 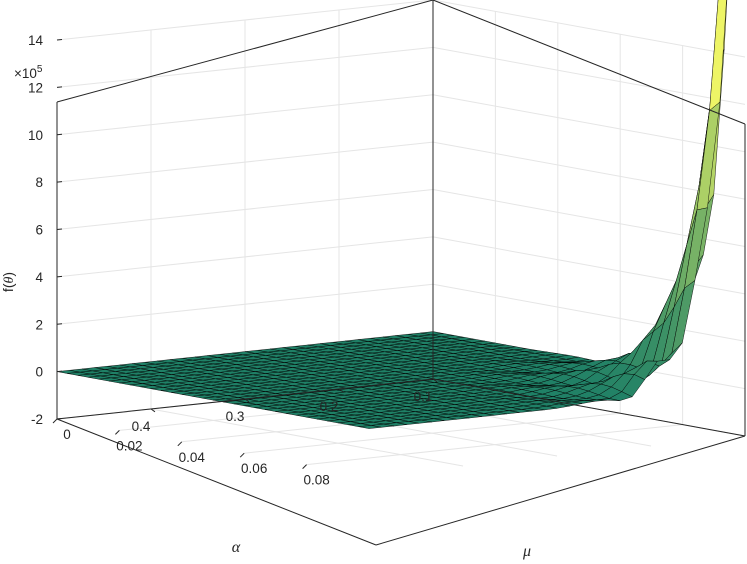 I want to click on top-right-edge, so click(x=589, y=62).